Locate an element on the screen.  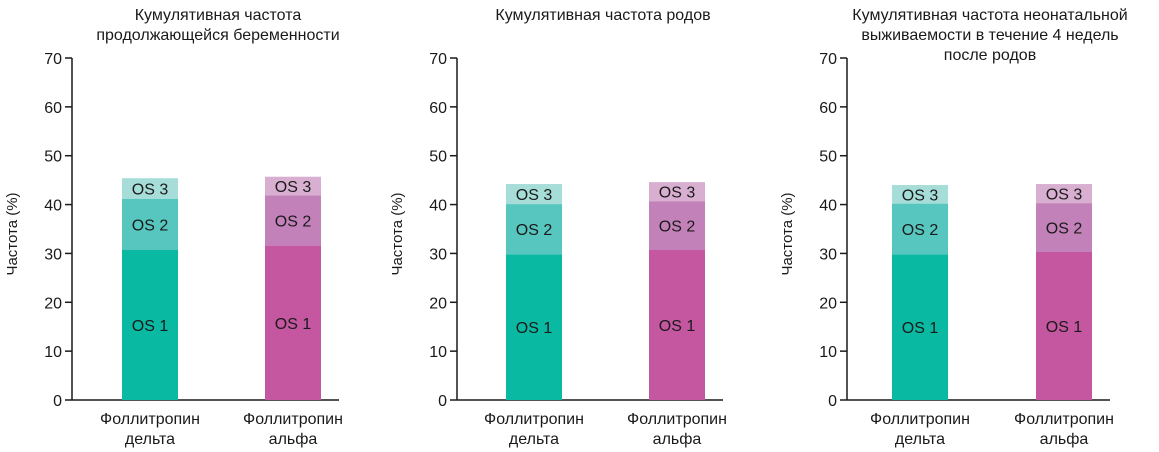
chart-title-line: Кумулятивная частота is located at coordinates (218, 15).